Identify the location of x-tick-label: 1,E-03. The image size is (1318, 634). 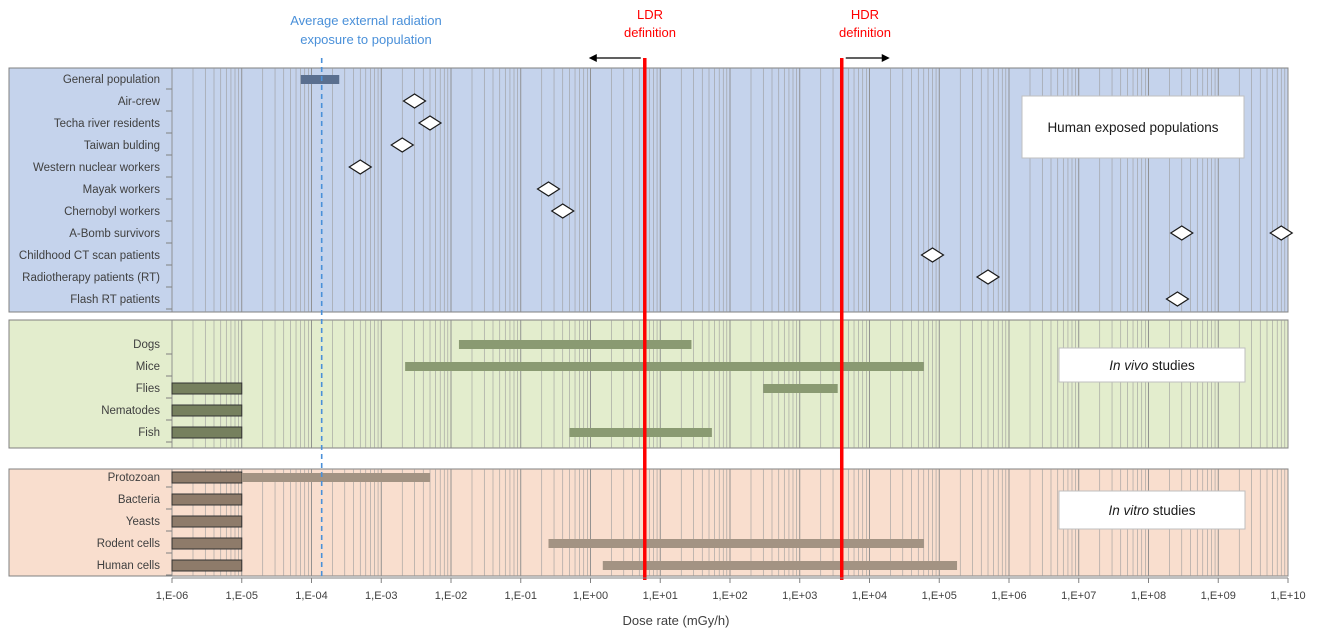
(381, 596).